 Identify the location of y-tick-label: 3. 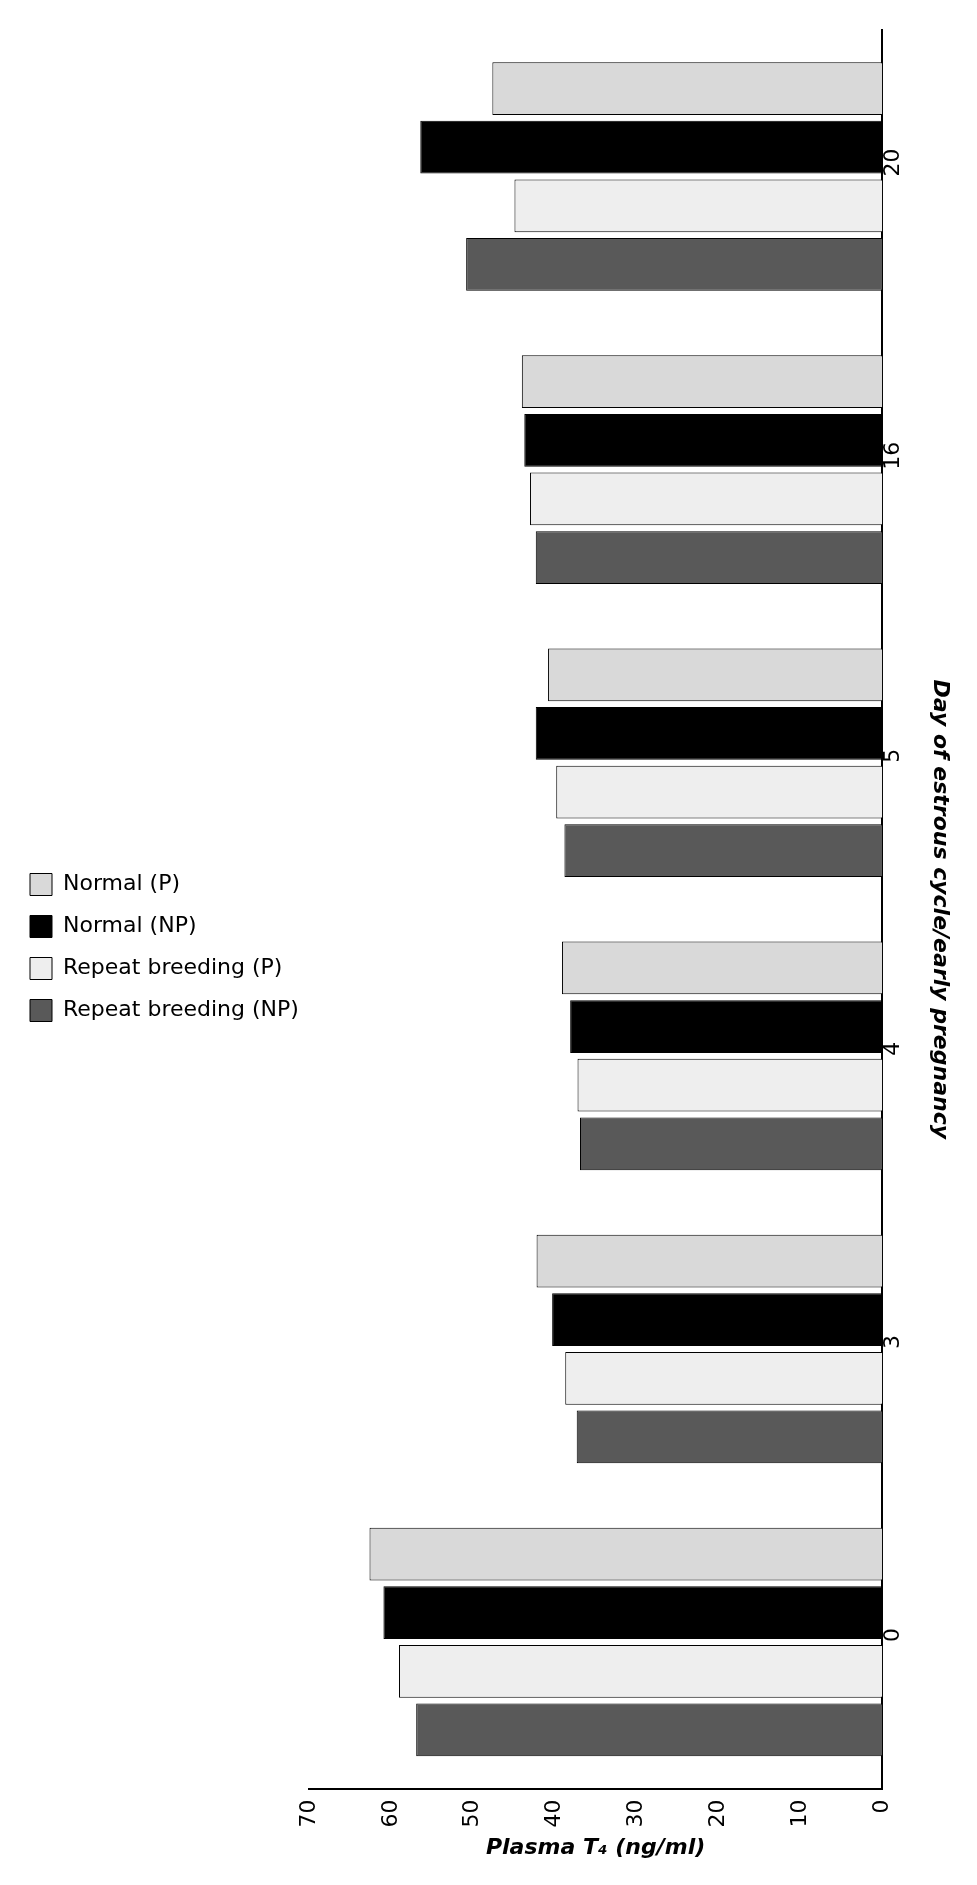
(891, 1341).